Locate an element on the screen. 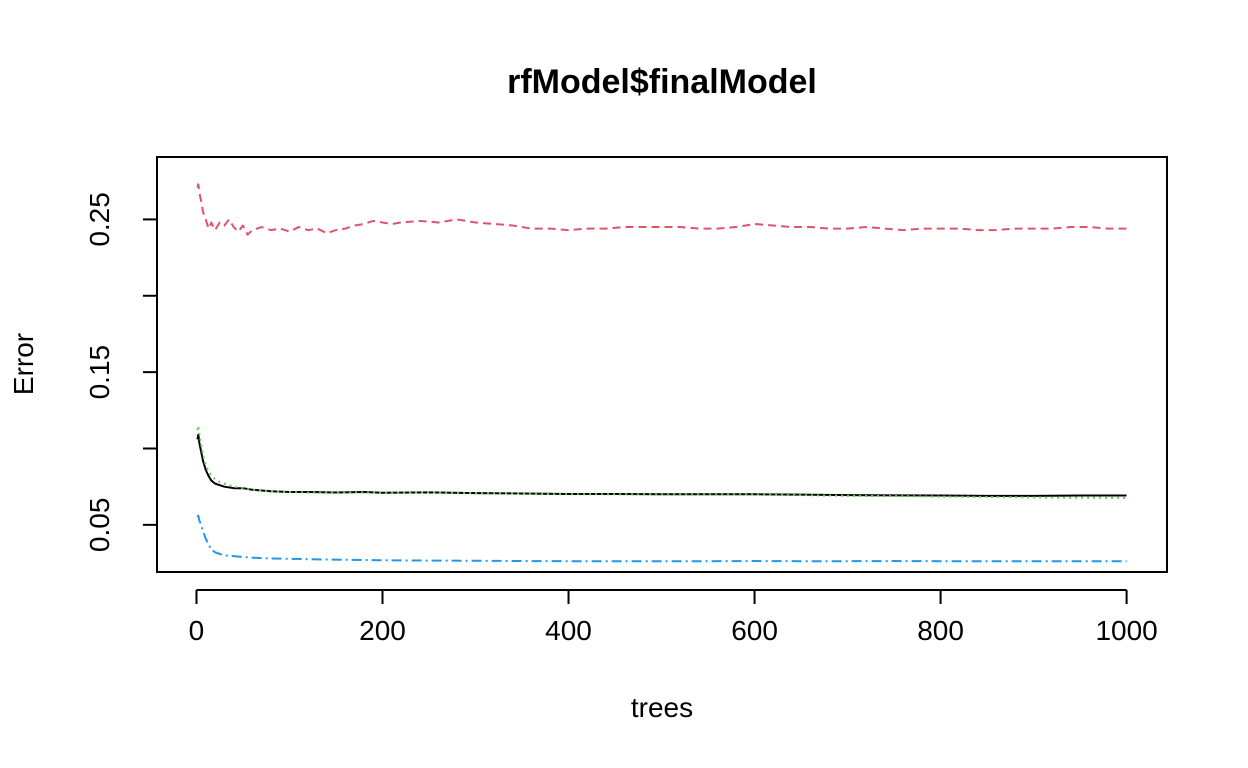 This screenshot has width=1248, height=768. x-tick-label: 1000 is located at coordinates (1126, 630).